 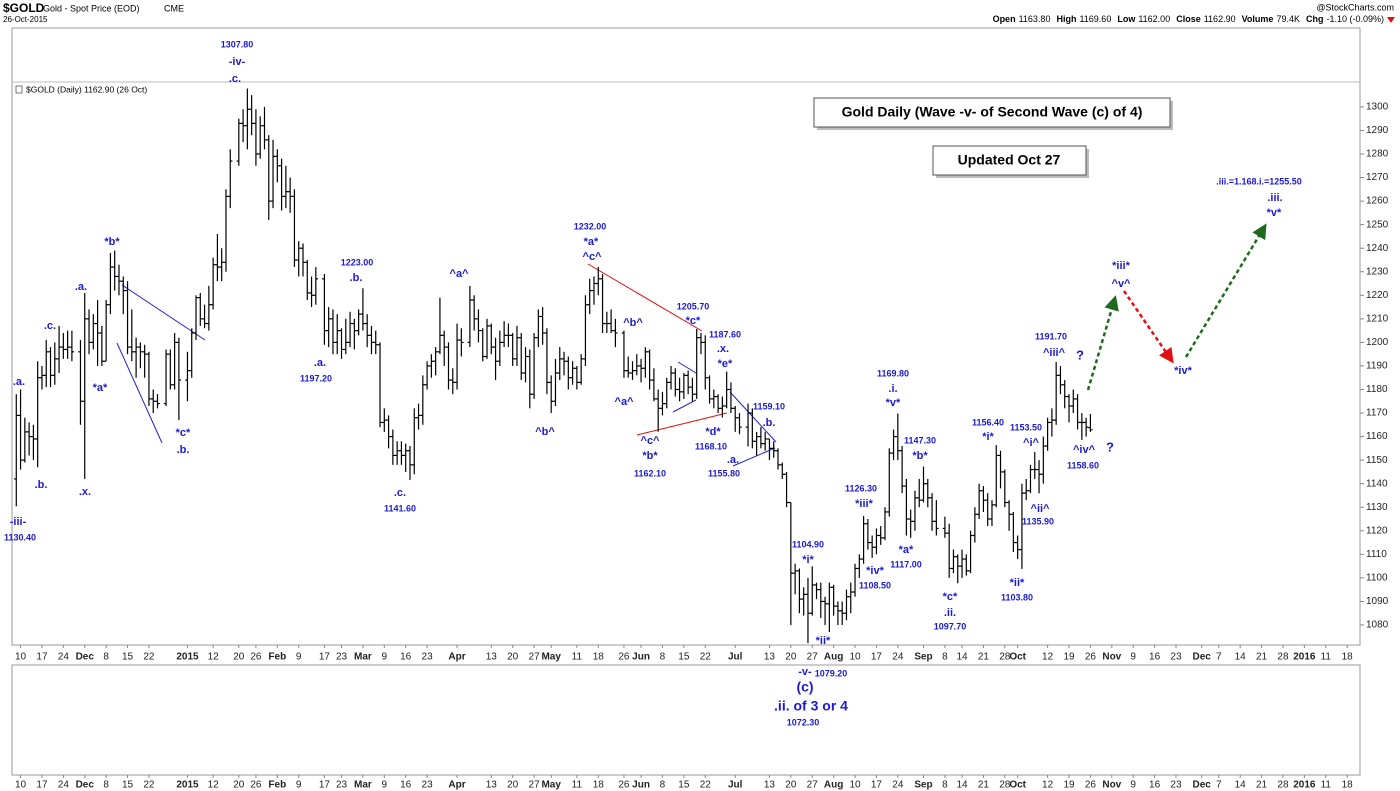 I want to click on annotation: 1153.50, so click(x=1026, y=427).